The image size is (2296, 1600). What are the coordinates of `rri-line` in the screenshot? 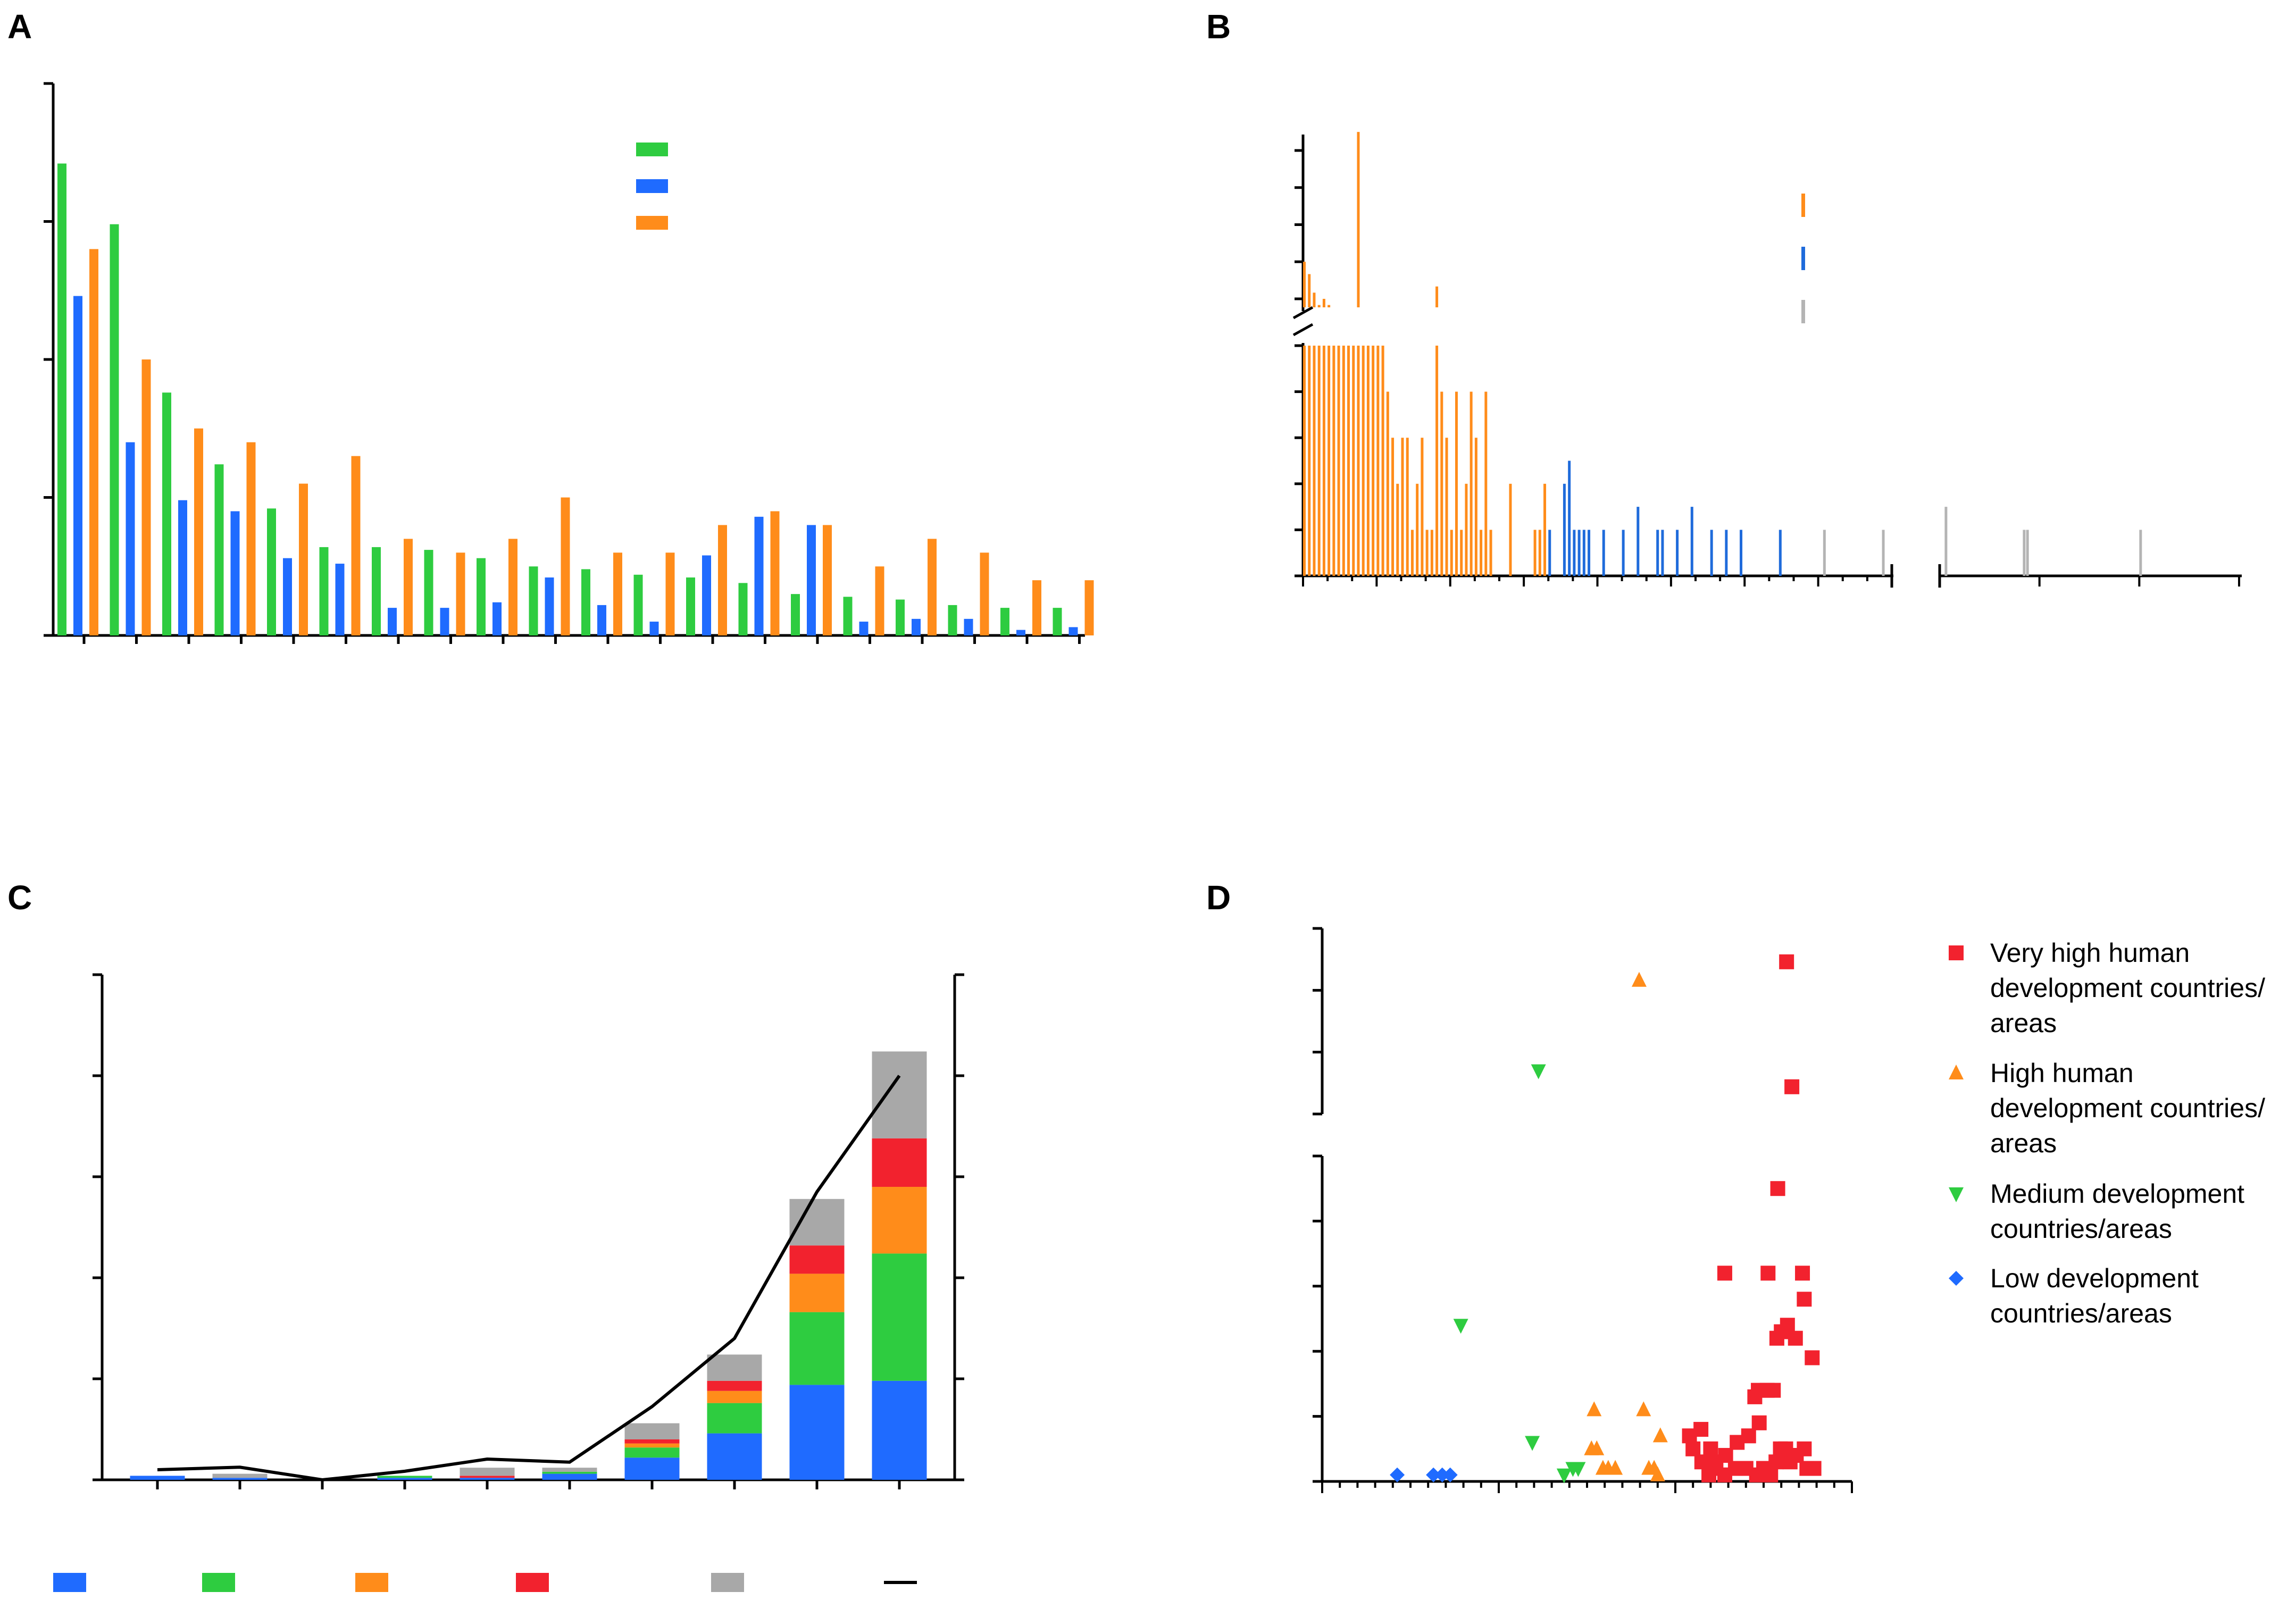 It's located at (529, 1278).